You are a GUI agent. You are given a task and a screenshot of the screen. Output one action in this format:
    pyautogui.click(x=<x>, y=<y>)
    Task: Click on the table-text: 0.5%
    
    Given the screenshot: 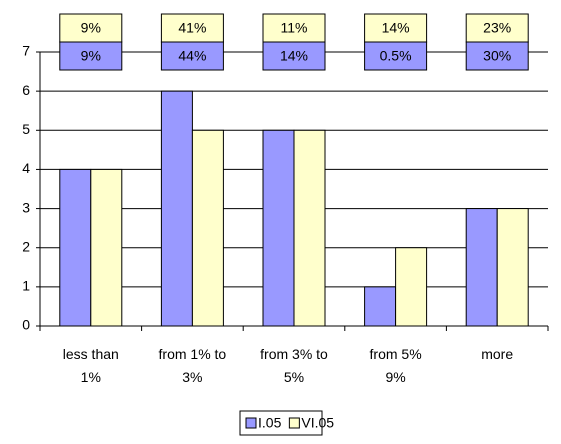 What is the action you would take?
    pyautogui.click(x=396, y=56)
    